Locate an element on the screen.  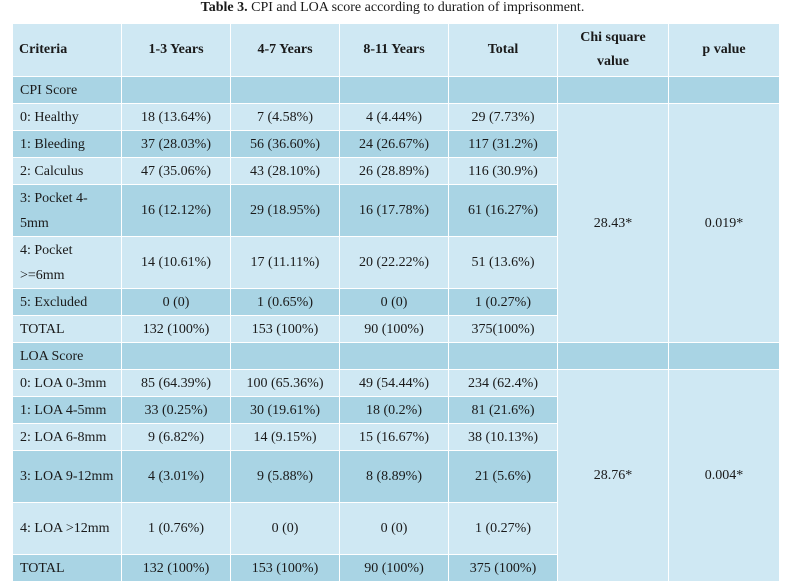
cell: 4 (3.01%) is located at coordinates (176, 476).